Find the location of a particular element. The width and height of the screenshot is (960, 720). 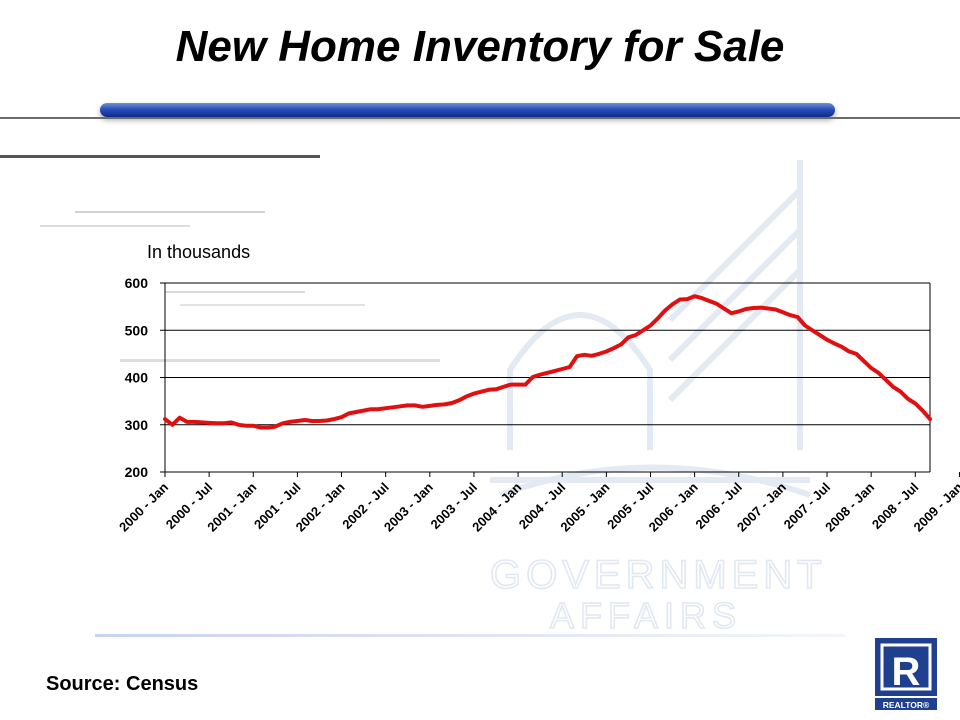

footer-divider is located at coordinates (470, 635).